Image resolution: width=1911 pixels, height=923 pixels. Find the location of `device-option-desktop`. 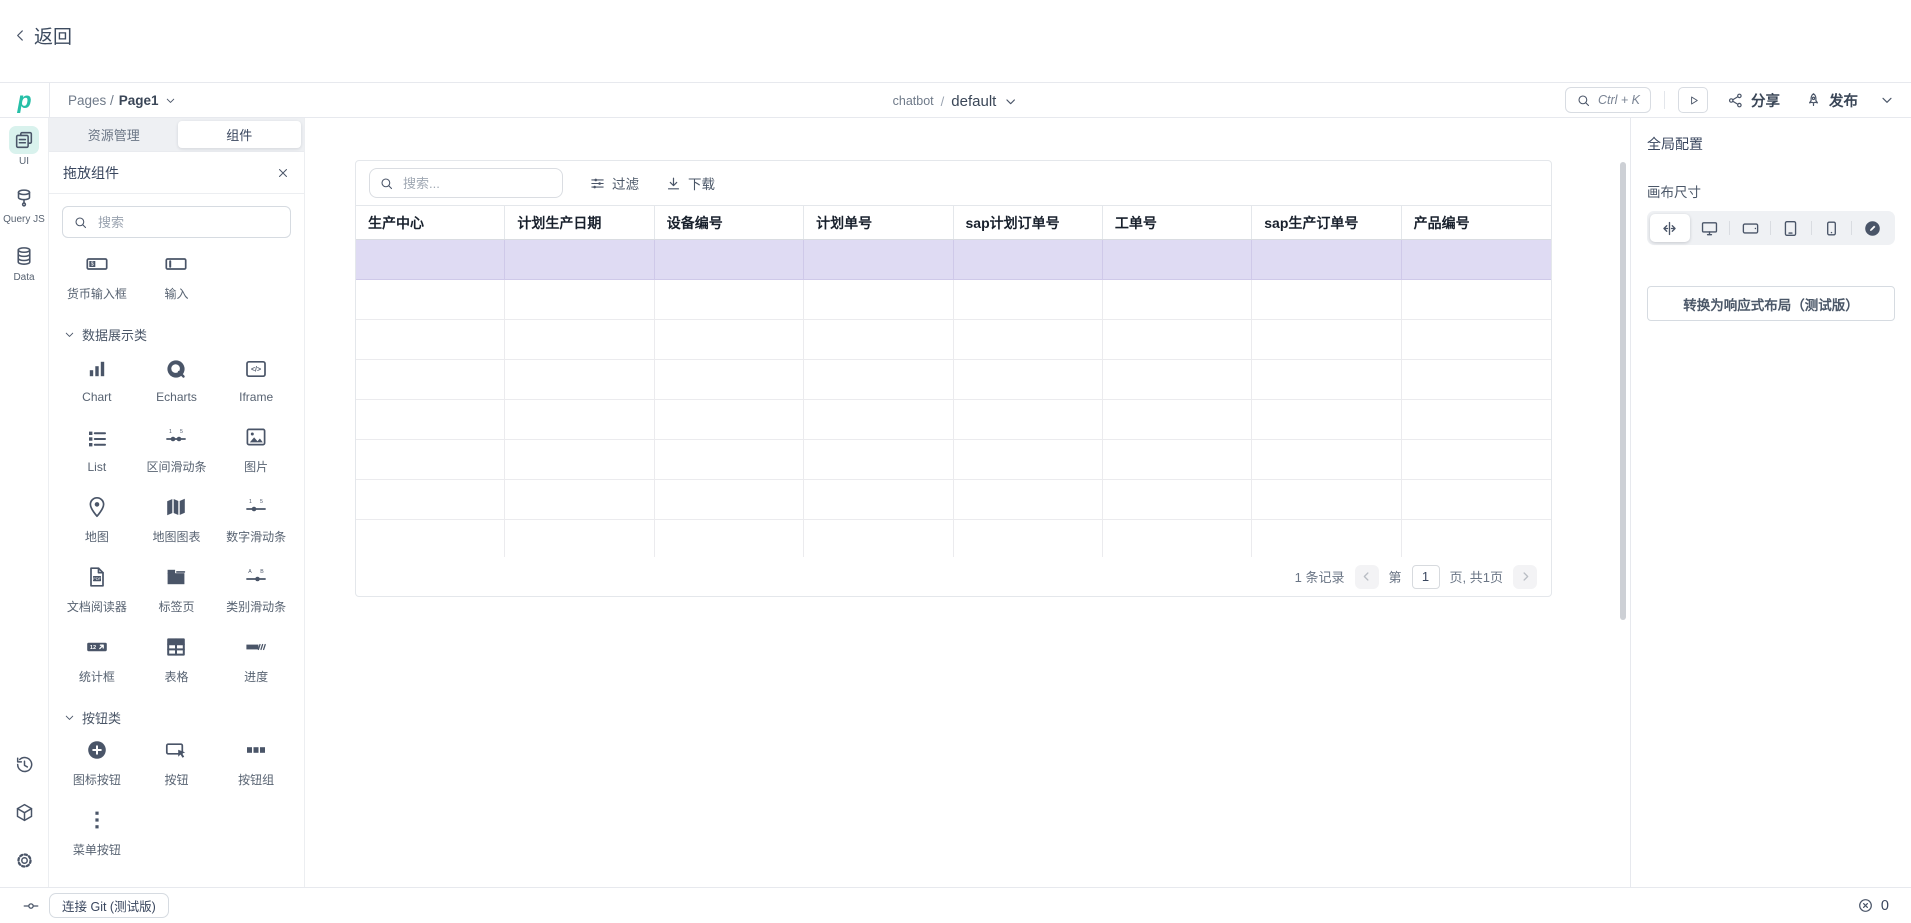

device-option-desktop is located at coordinates (1710, 228).